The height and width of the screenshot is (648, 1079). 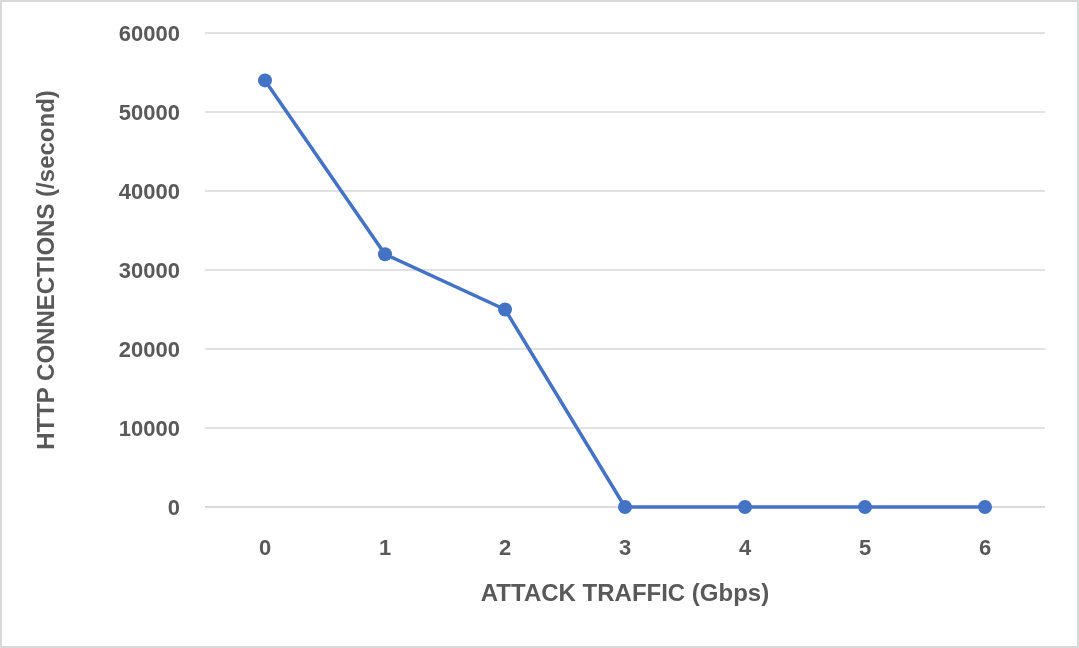 What do you see at coordinates (149, 428) in the screenshot?
I see `y-tick-label: 10000` at bounding box center [149, 428].